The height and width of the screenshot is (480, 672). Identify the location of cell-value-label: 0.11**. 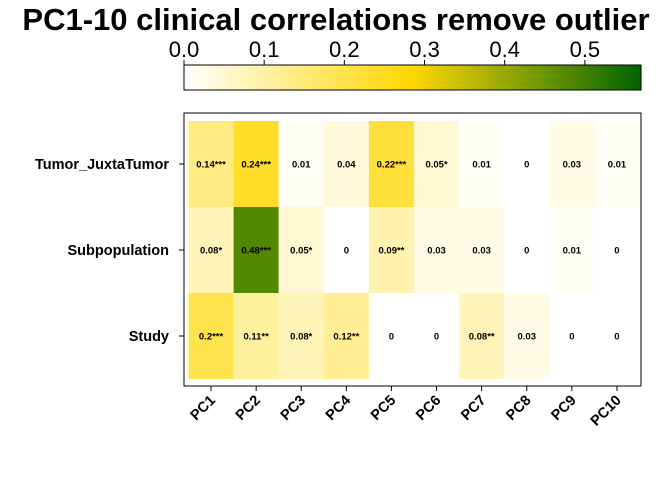
(256, 337).